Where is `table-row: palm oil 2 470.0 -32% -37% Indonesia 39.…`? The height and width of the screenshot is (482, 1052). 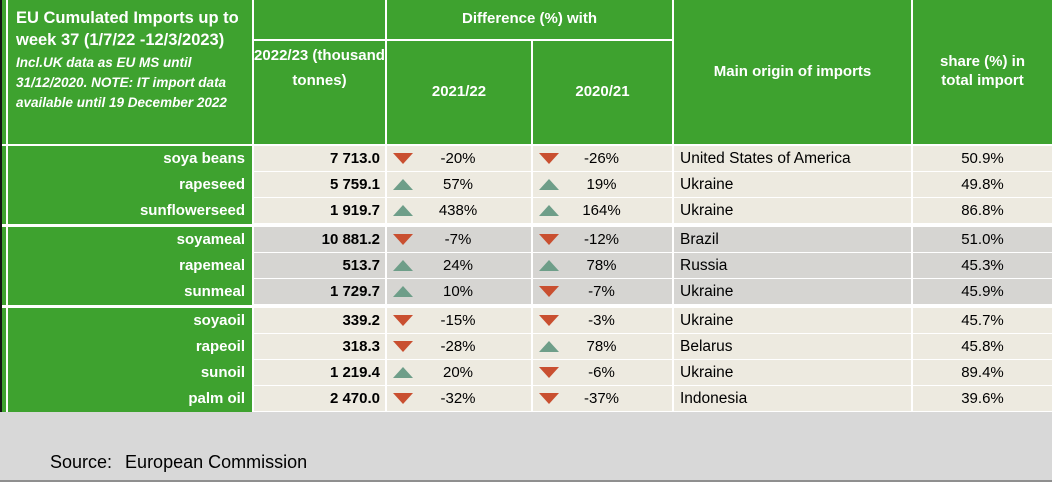
table-row: palm oil 2 470.0 -32% -37% Indonesia 39.… is located at coordinates (527, 399).